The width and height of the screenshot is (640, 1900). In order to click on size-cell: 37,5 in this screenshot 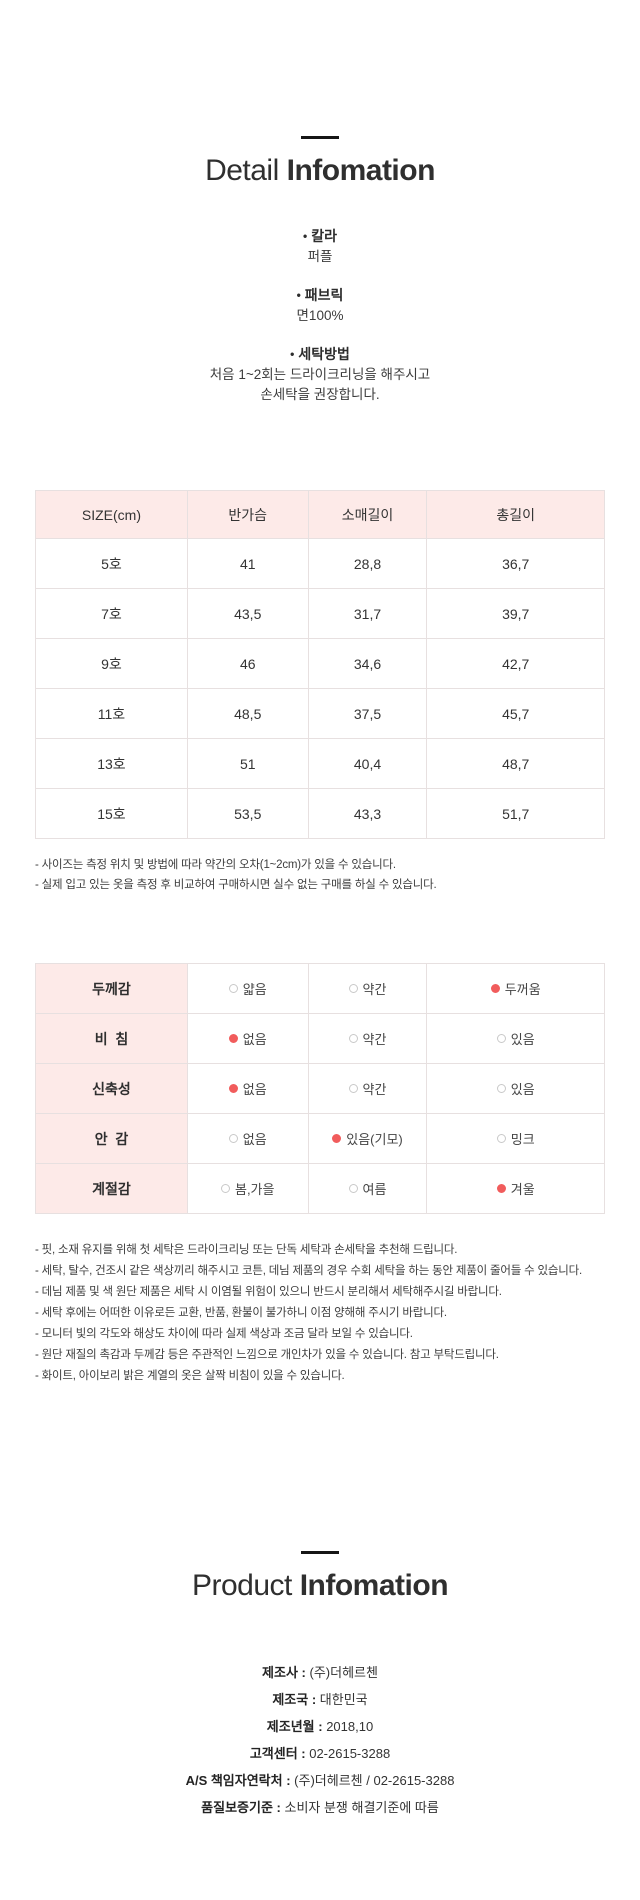, I will do `click(367, 713)`.